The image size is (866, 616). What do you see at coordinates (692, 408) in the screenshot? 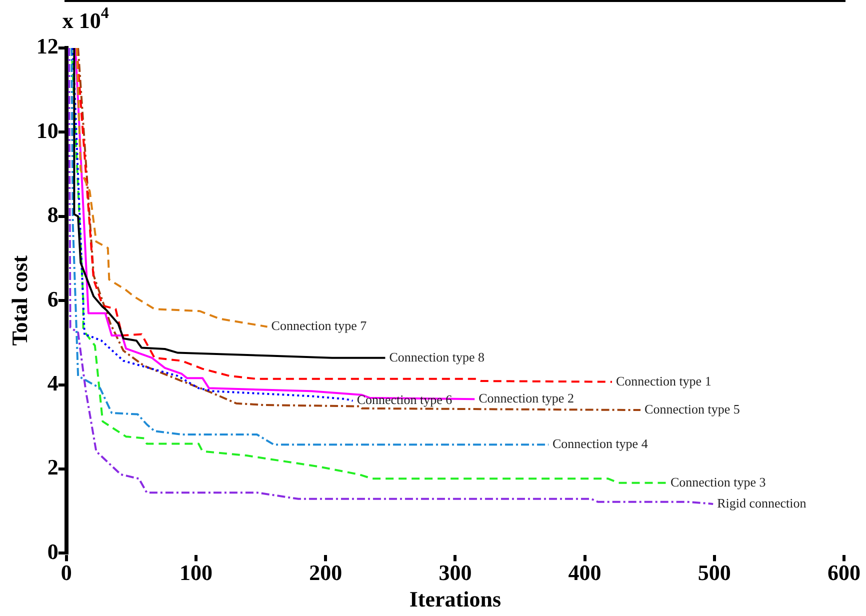
I see `series-label: Connection type 5` at bounding box center [692, 408].